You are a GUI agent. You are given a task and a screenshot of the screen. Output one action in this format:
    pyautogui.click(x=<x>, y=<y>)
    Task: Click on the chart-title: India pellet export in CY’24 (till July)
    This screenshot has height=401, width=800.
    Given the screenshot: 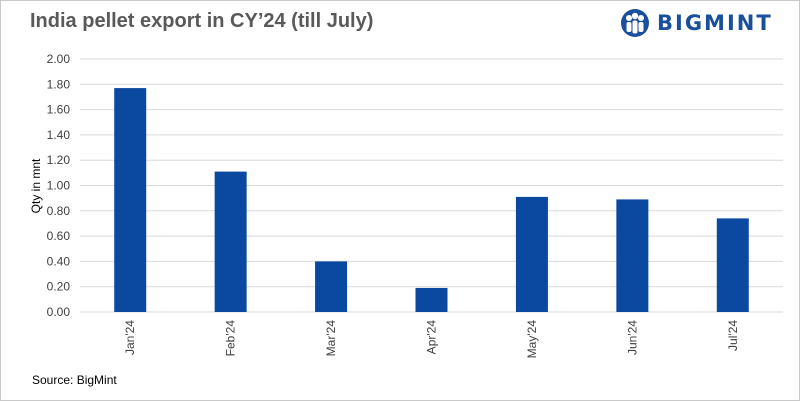 What is the action you would take?
    pyautogui.click(x=202, y=21)
    